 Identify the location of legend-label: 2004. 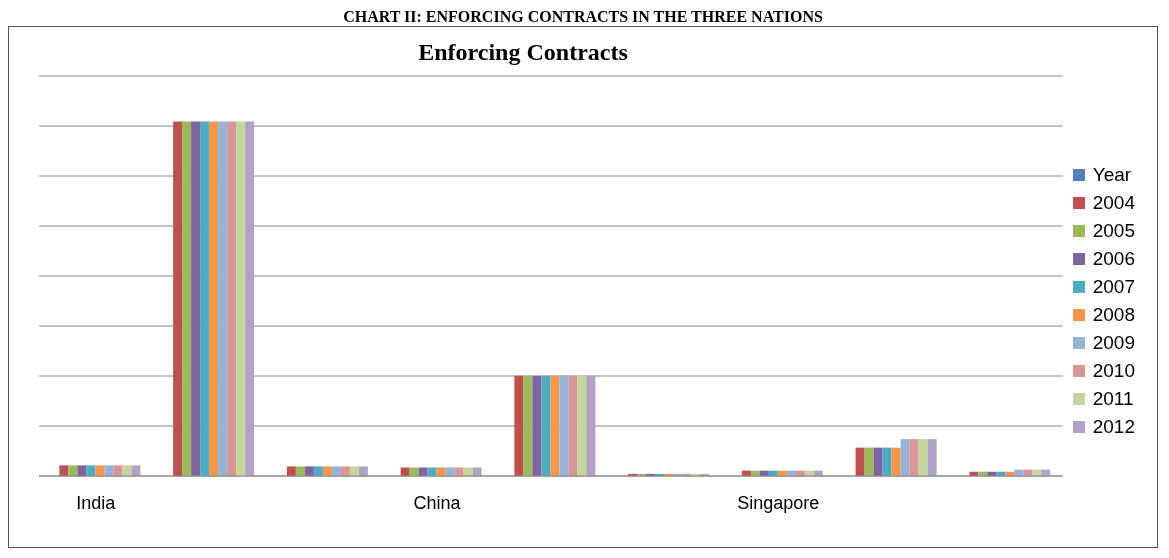
(1113, 203).